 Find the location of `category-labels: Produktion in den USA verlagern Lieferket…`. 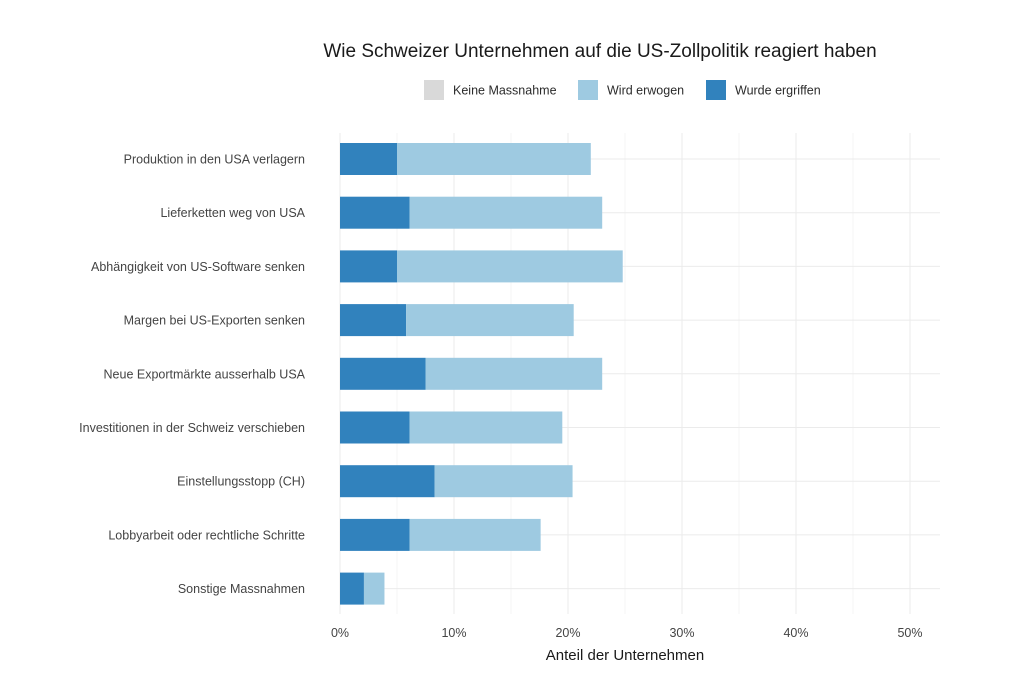

category-labels: Produktion in den USA verlagern Lieferket… is located at coordinates (192, 375).